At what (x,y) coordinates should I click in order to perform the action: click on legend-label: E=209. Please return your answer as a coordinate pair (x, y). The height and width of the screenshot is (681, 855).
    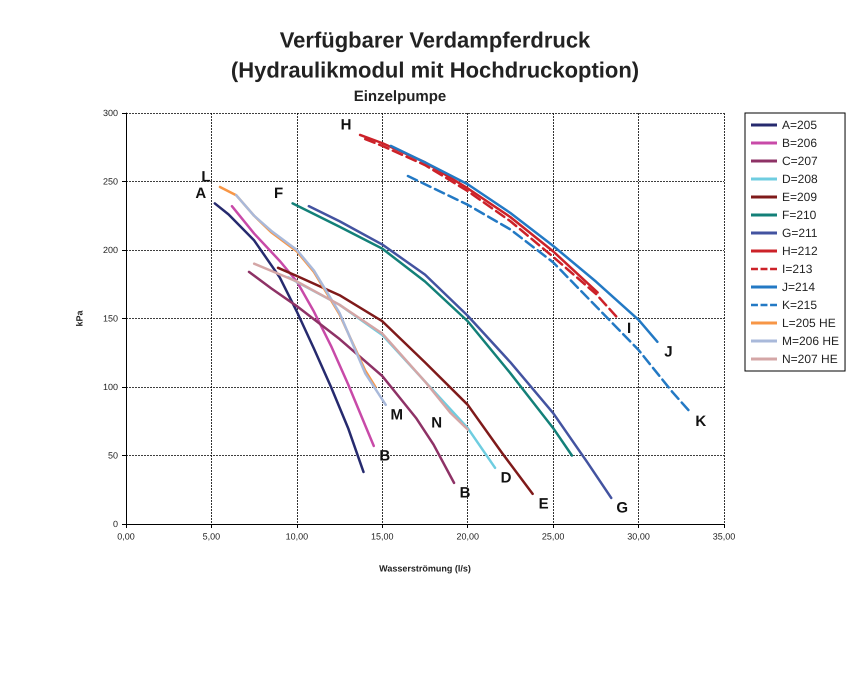
    Looking at the image, I should click on (800, 197).